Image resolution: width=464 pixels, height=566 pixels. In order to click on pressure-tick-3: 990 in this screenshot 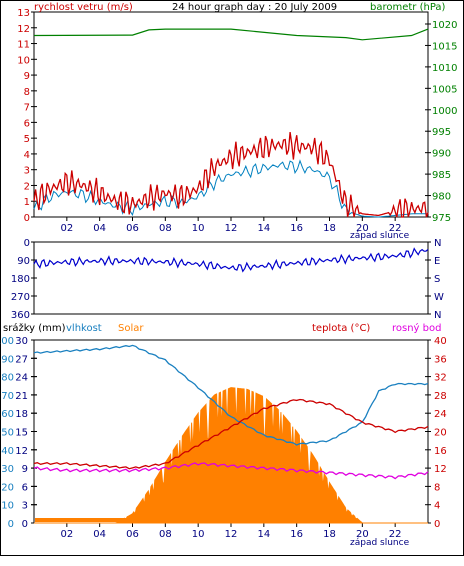, I will do `click(441, 154)`.